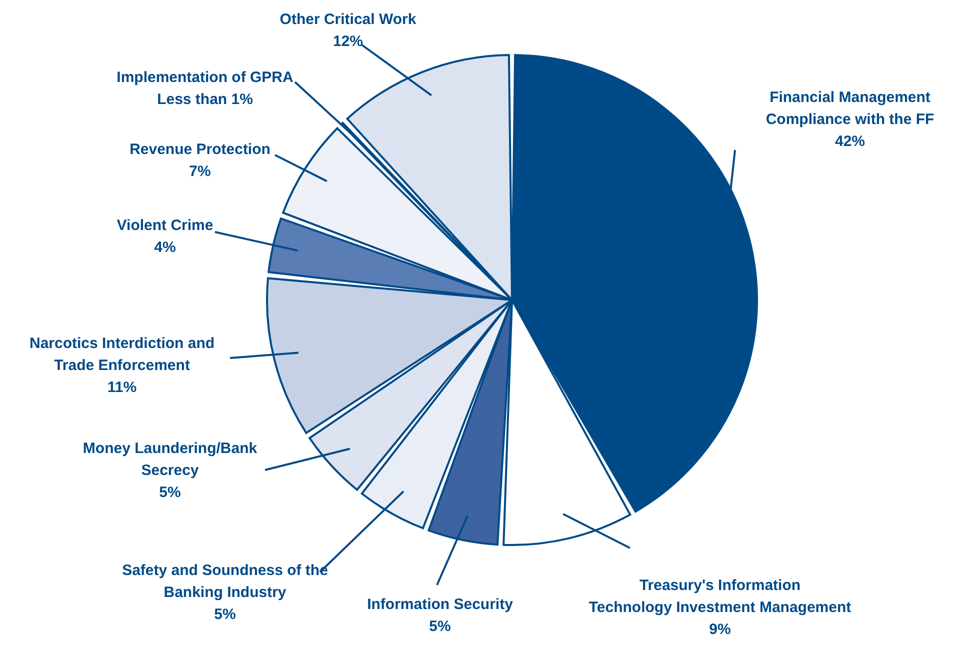 The image size is (955, 646). Describe the element at coordinates (122, 387) in the screenshot. I see `data-label: 11%` at that location.